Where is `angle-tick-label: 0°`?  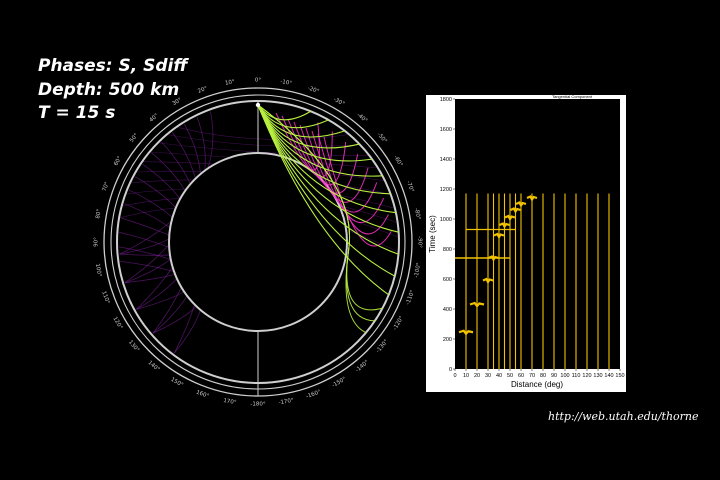 angle-tick-label: 0° is located at coordinates (258, 81).